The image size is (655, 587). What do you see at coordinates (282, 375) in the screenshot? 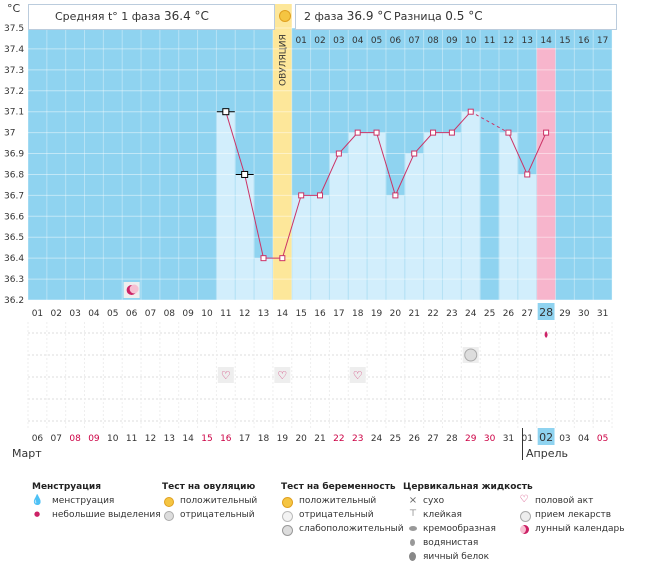
I see `heart-icon-glyph: ♡` at bounding box center [282, 375].